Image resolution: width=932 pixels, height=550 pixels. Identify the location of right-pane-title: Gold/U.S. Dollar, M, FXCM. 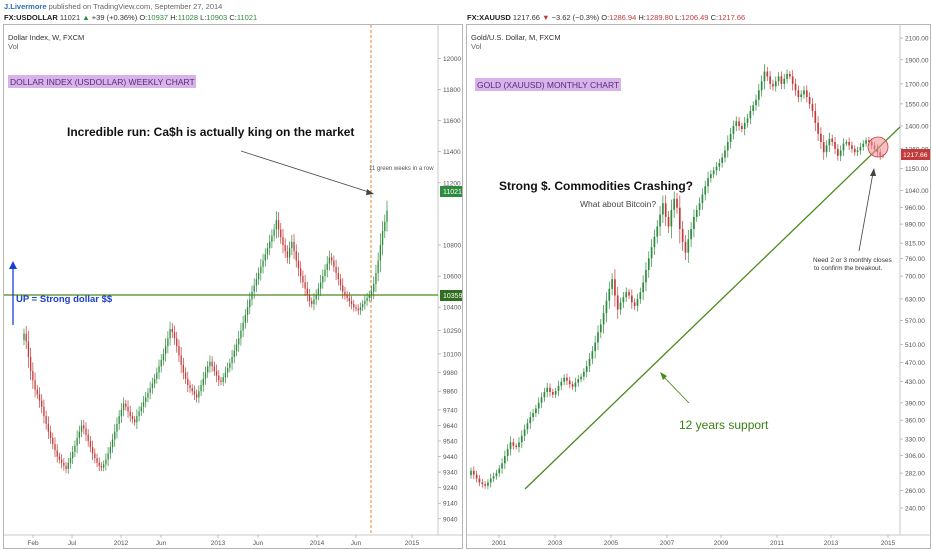
(516, 37).